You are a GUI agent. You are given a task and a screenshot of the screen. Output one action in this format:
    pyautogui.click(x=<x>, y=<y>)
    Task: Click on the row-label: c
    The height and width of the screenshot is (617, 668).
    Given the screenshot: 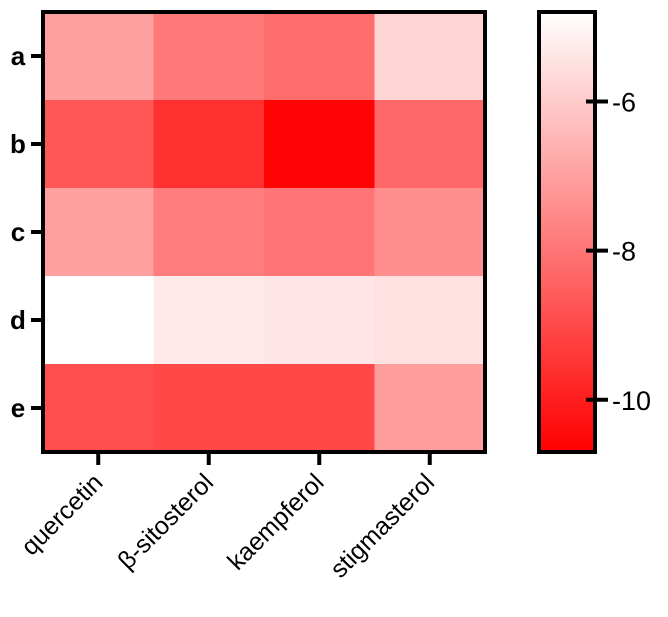 What is the action you would take?
    pyautogui.click(x=18, y=232)
    